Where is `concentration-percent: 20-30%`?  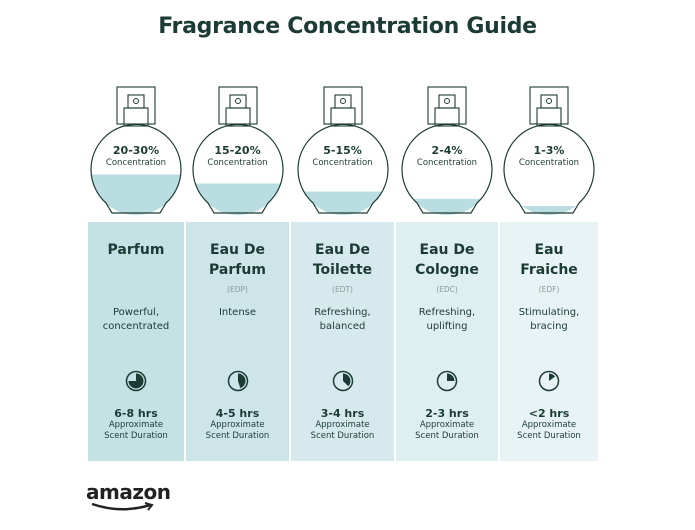
concentration-percent: 20-30% is located at coordinates (136, 150).